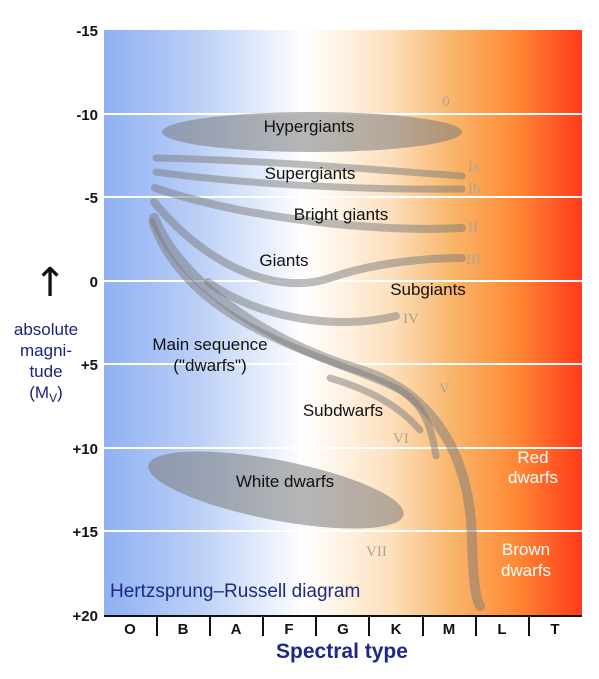 The width and height of the screenshot is (599, 679). What do you see at coordinates (341, 214) in the screenshot?
I see `bright-giants-label: Bright giants` at bounding box center [341, 214].